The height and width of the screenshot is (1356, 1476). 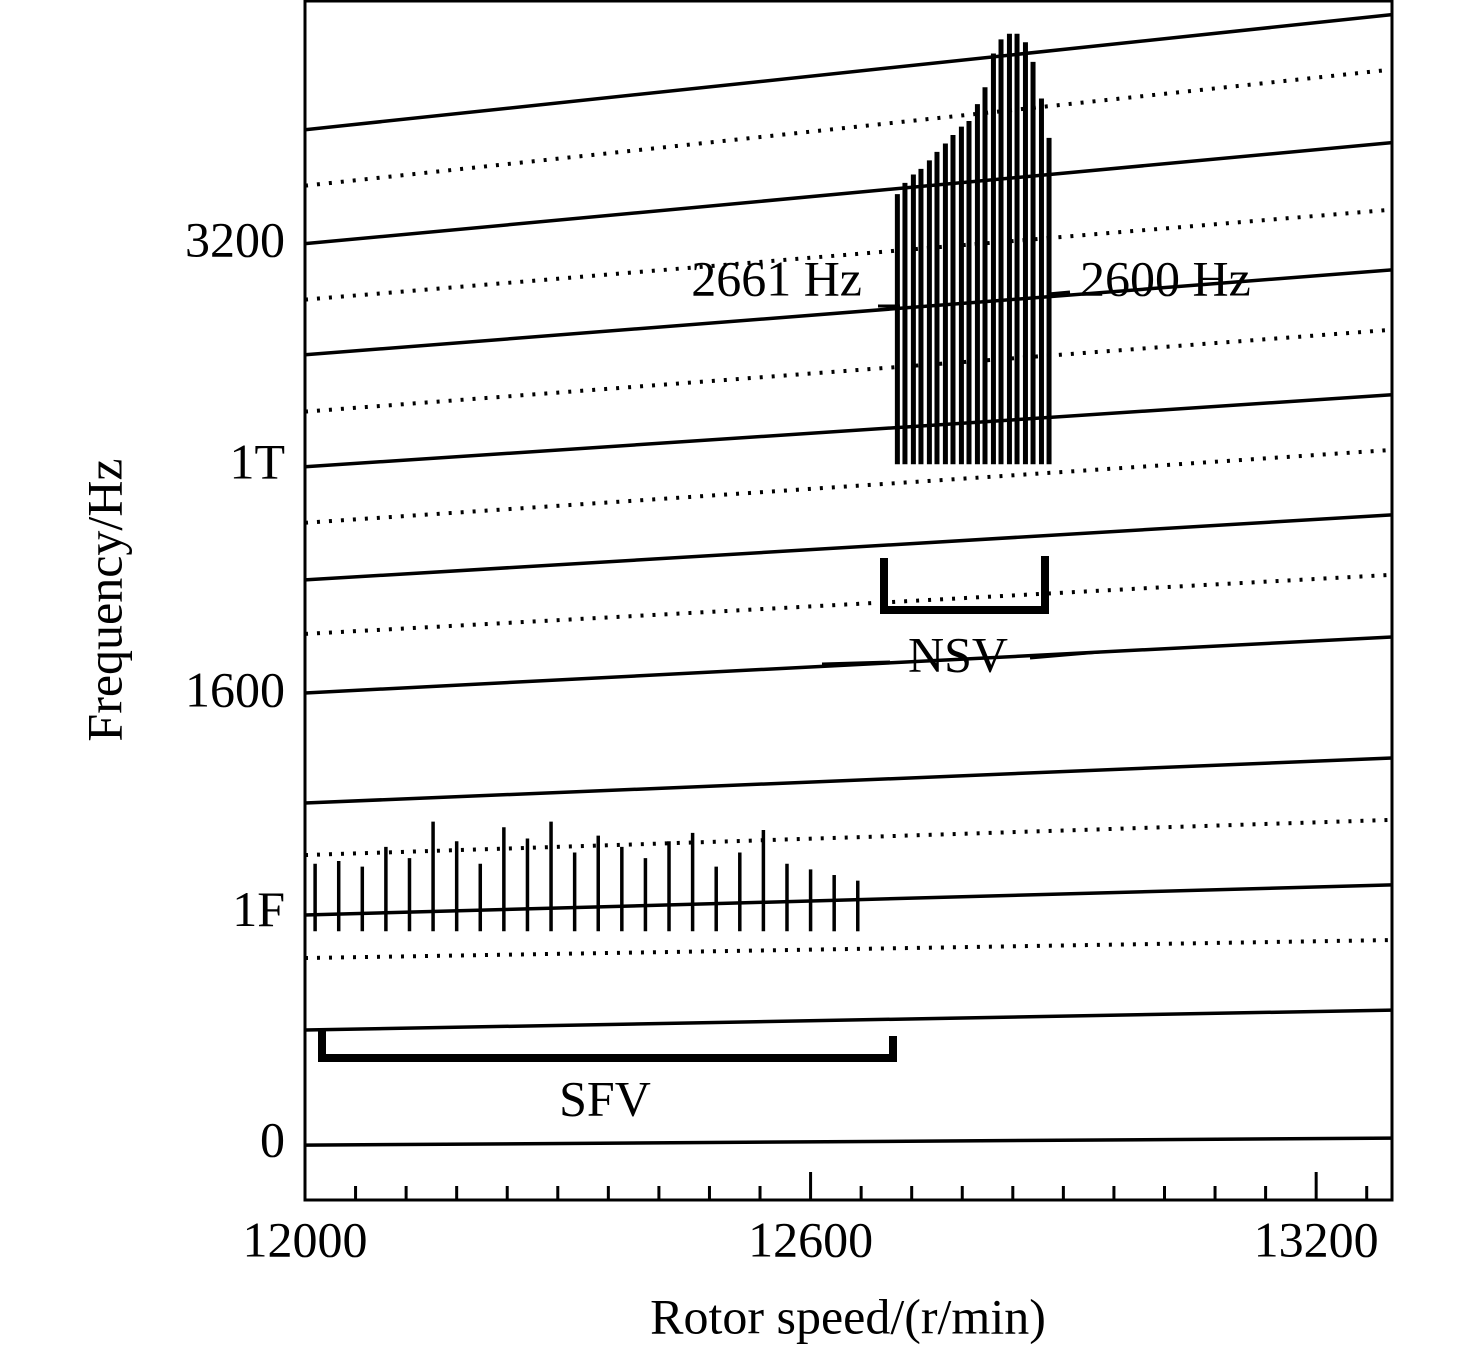 What do you see at coordinates (235, 689) in the screenshot?
I see `y-tick-label: 1600` at bounding box center [235, 689].